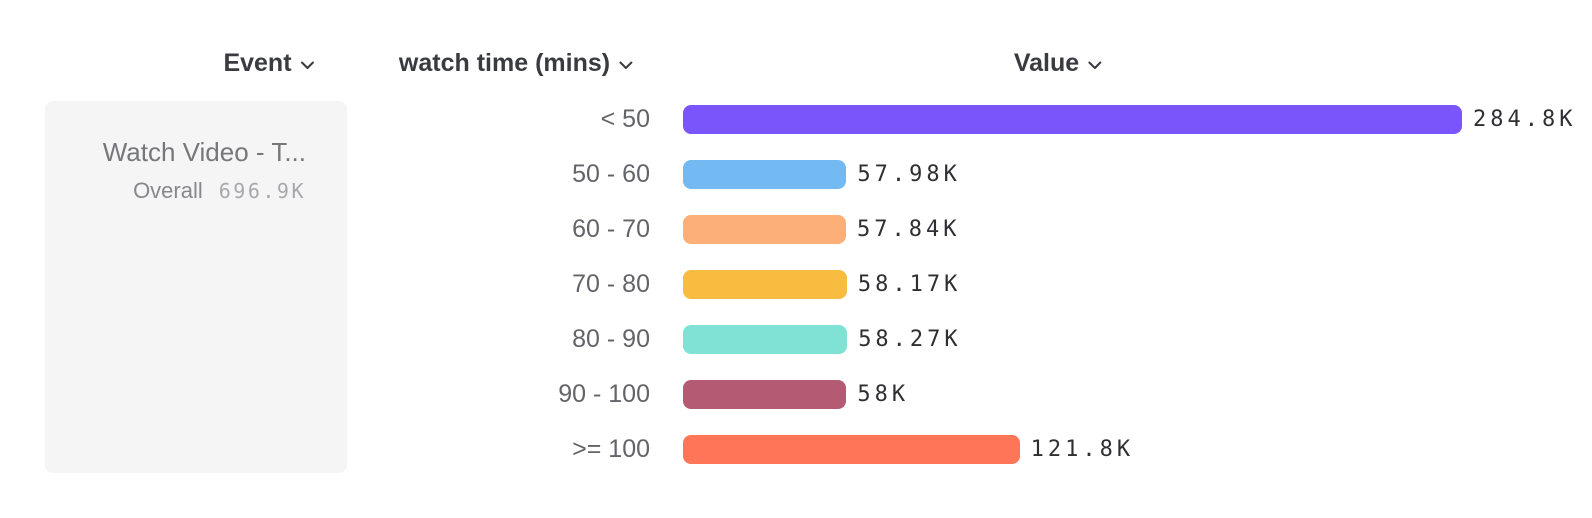  I want to click on column-header-event-label: Event, so click(257, 62).